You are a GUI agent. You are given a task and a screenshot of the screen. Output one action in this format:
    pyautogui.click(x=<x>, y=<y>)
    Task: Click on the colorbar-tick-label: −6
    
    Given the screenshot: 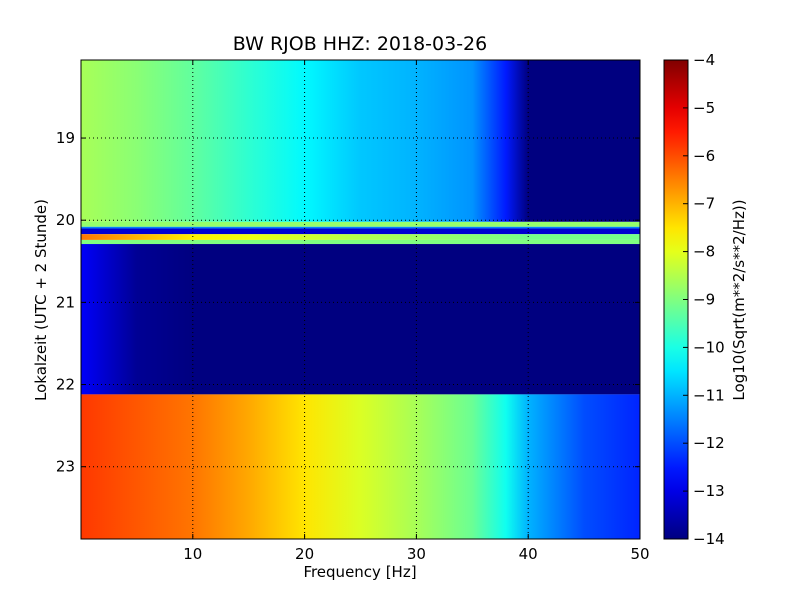 What is the action you would take?
    pyautogui.click(x=704, y=156)
    